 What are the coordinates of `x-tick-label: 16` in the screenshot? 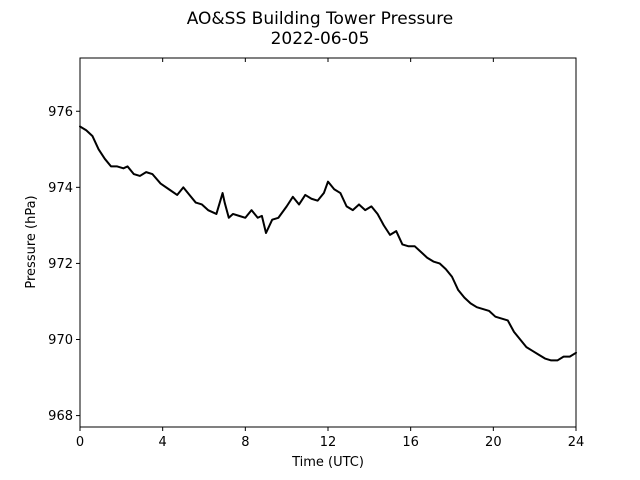 It's located at (410, 442).